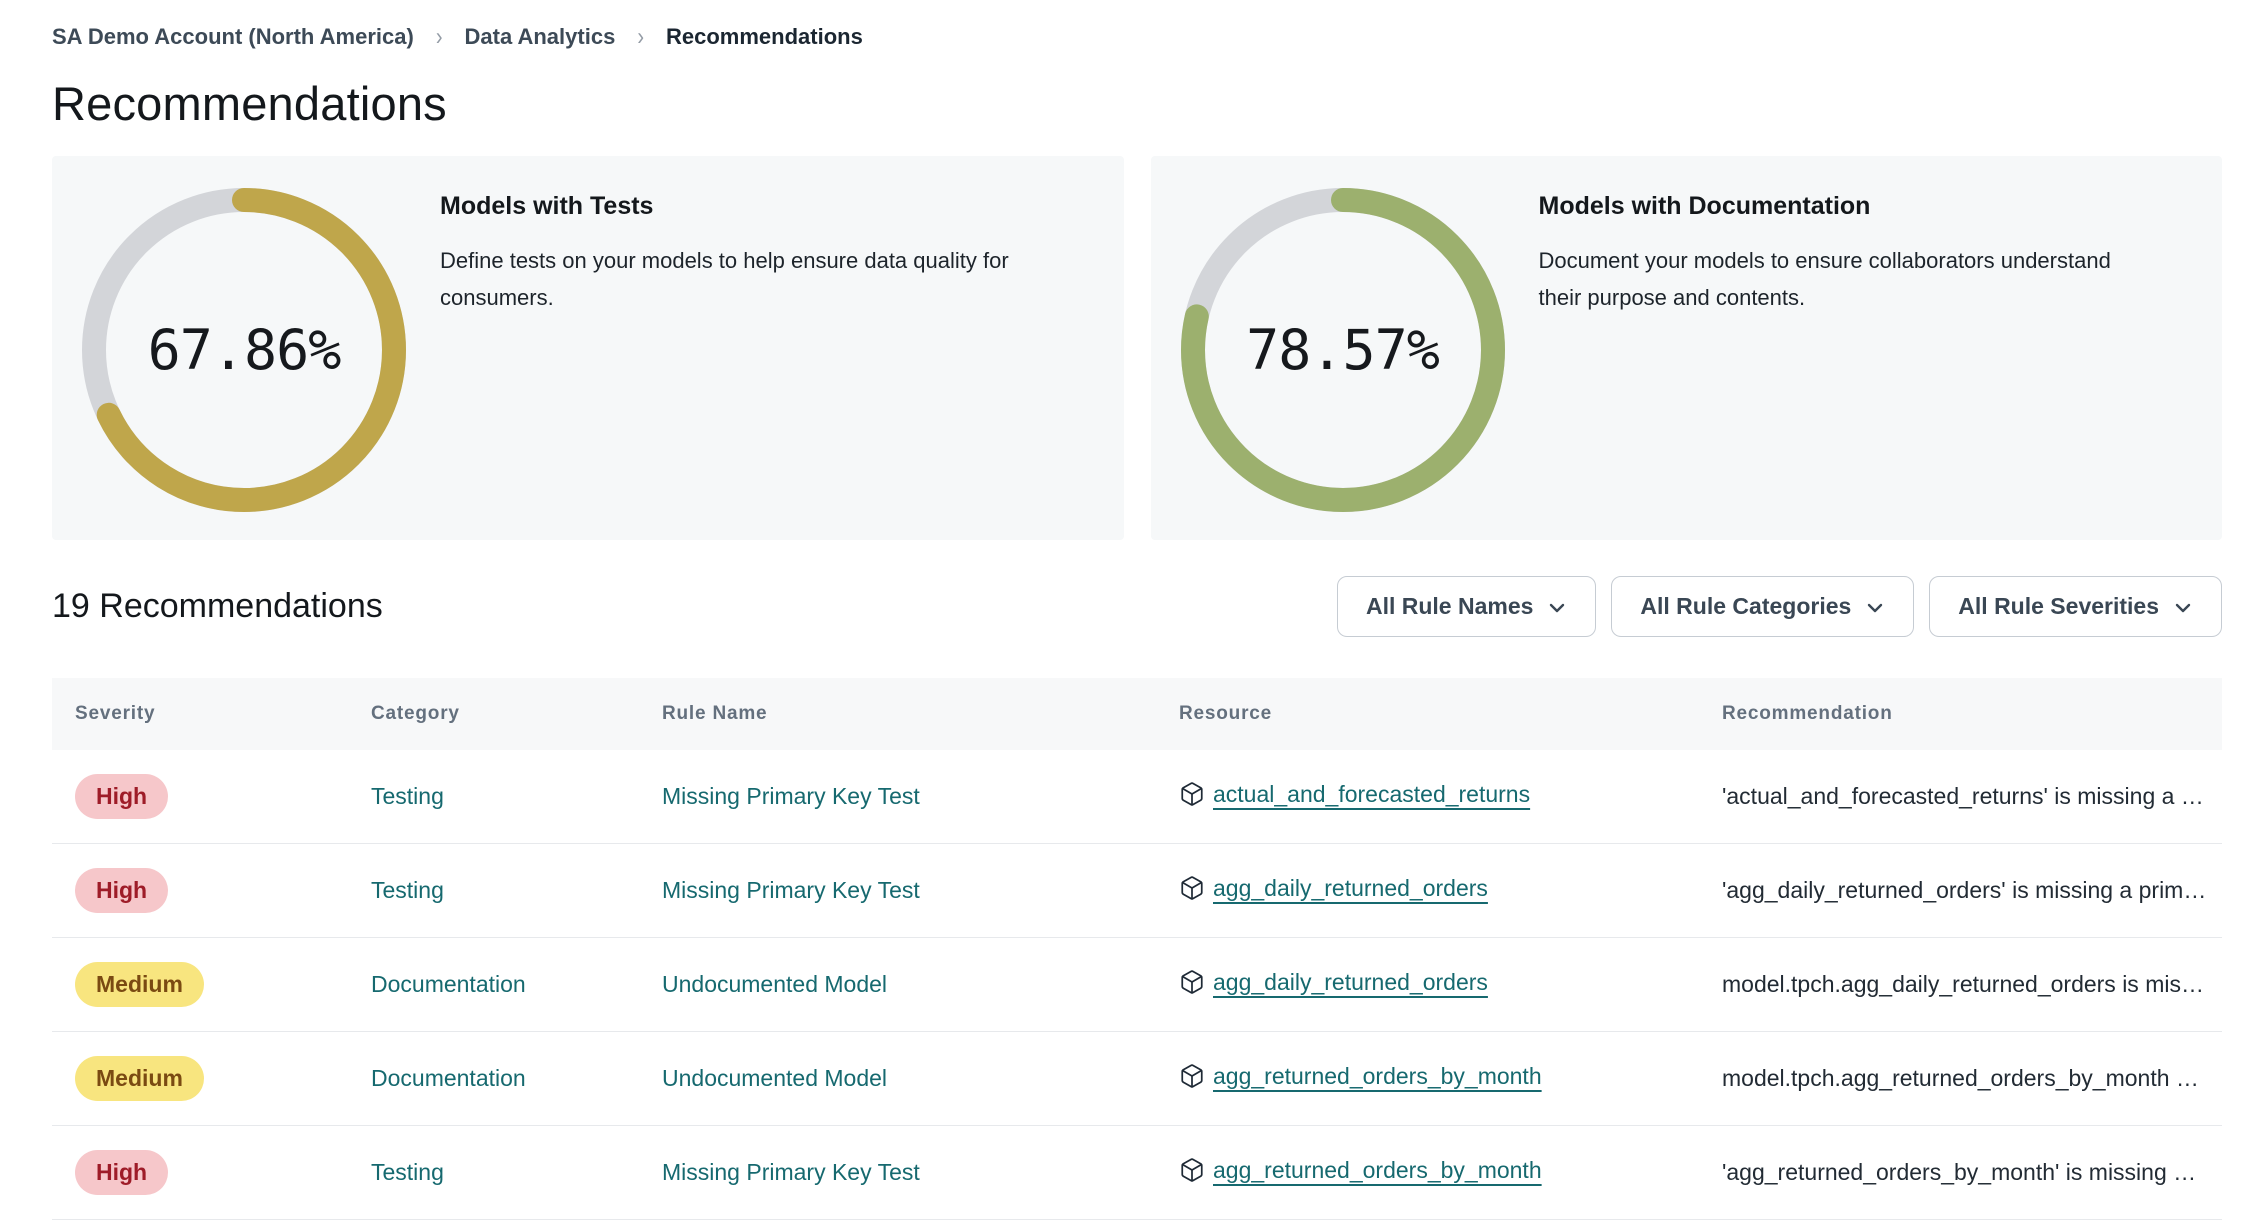  I want to click on resource-link: actual_and_forecasted_returns, so click(1354, 794).